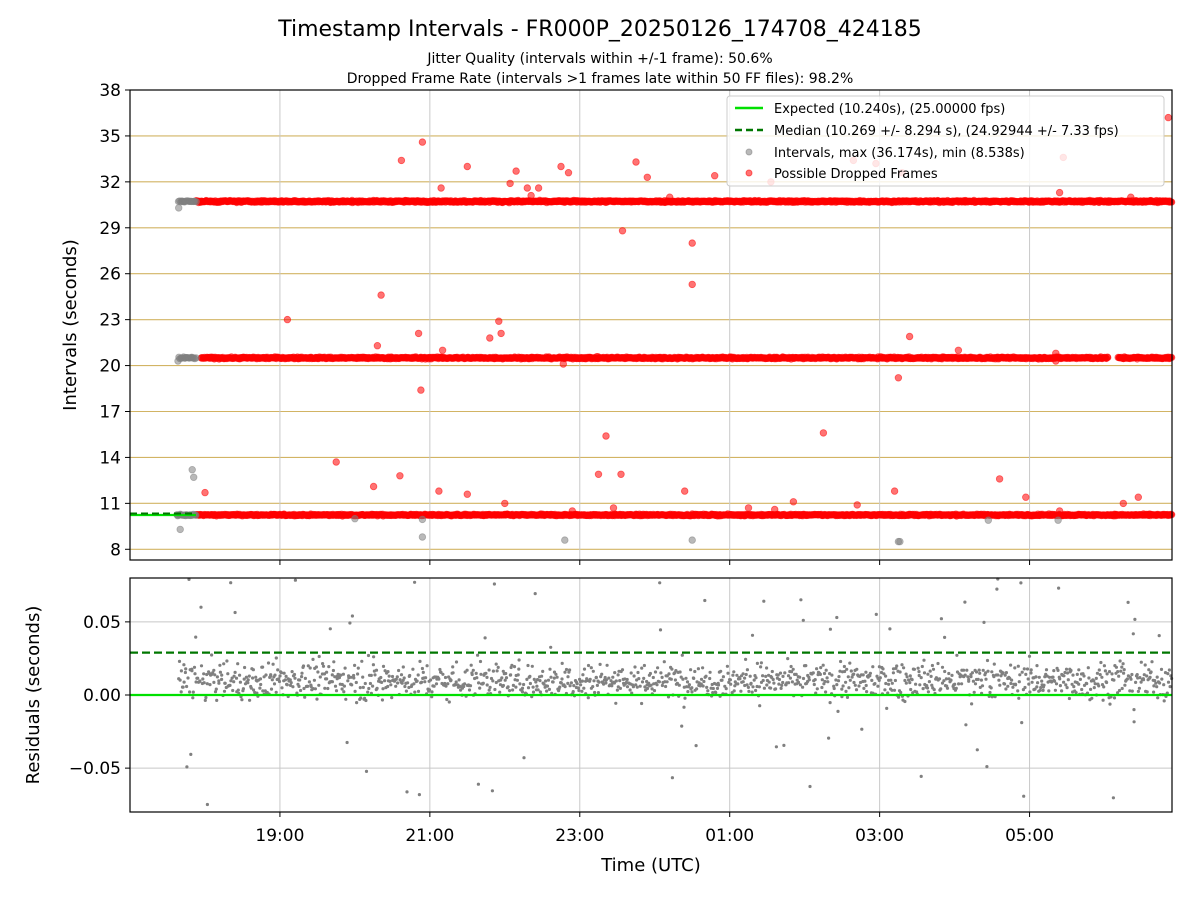 This screenshot has width=1200, height=900. Describe the element at coordinates (110, 183) in the screenshot. I see `intervals-y-tick-label: 32` at that location.